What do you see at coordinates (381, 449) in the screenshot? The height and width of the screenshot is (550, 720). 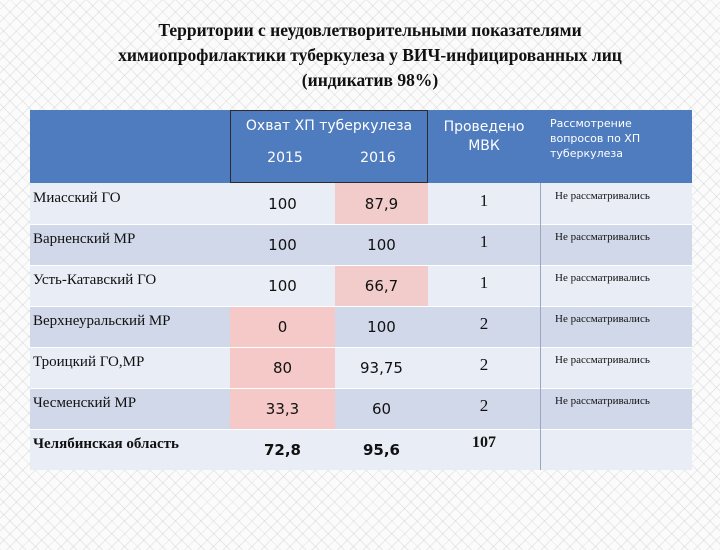 I see `total-value-2016: 95,6` at bounding box center [381, 449].